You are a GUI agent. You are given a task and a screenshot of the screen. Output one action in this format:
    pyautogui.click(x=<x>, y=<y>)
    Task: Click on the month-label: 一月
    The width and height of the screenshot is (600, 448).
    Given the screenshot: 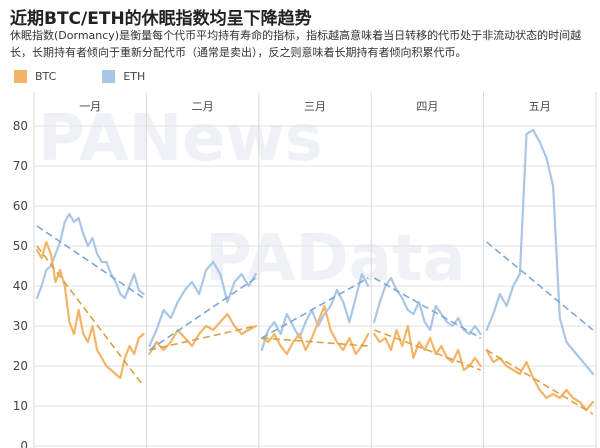 What is the action you would take?
    pyautogui.click(x=90, y=106)
    